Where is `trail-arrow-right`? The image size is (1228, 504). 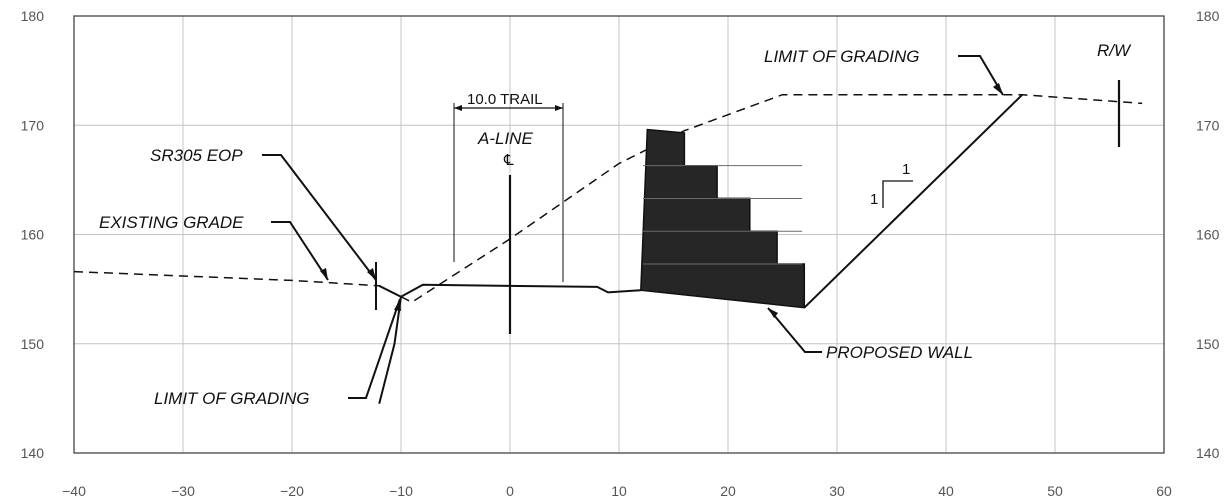
trail-arrow-right is located at coordinates (559, 108).